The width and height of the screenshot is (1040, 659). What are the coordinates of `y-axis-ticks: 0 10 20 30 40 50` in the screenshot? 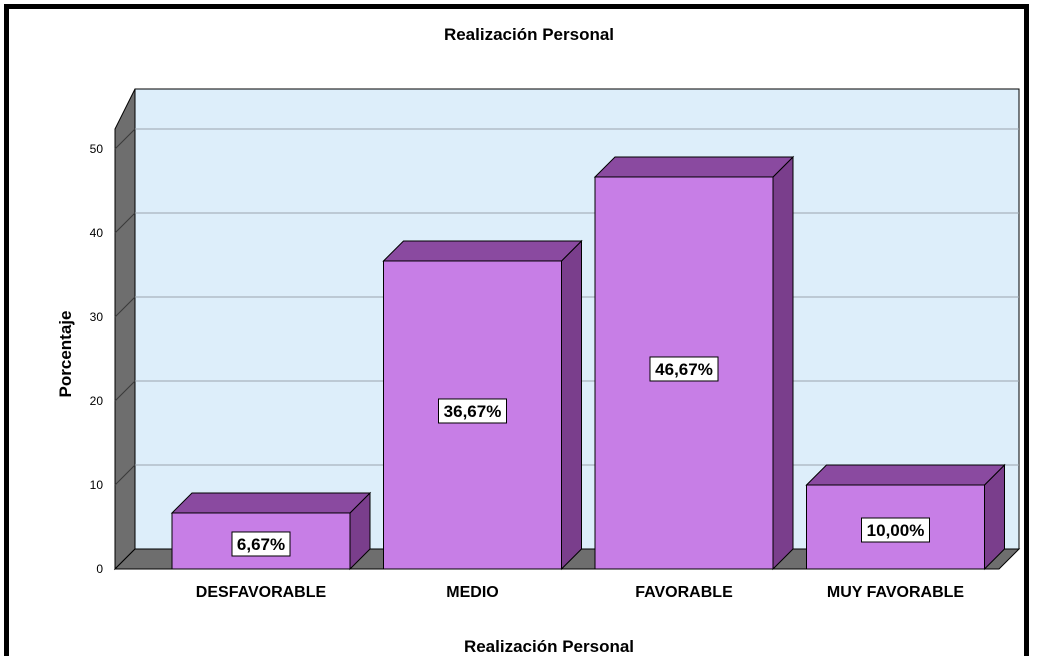 It's located at (97, 359).